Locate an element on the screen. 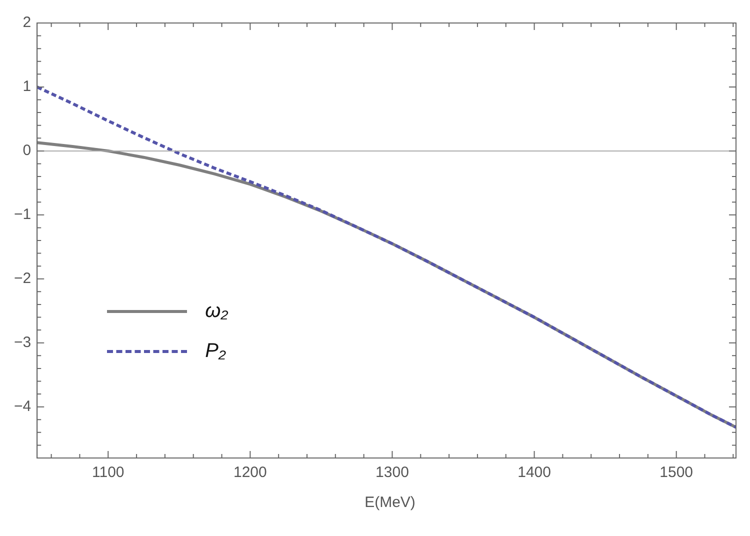 The image size is (750, 536). x-tick-label: 1500 is located at coordinates (677, 473).